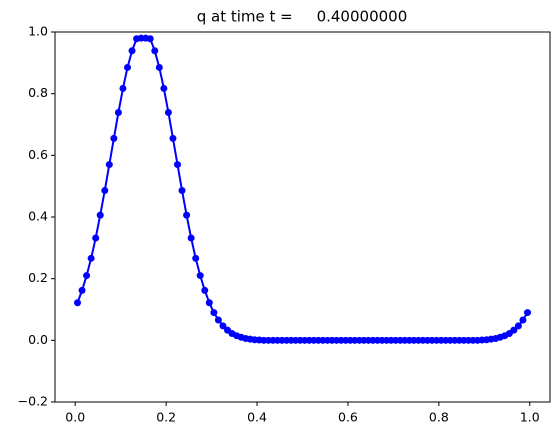 Image resolution: width=559 pixels, height=435 pixels. I want to click on y-tick-label: −0.2, so click(33, 401).